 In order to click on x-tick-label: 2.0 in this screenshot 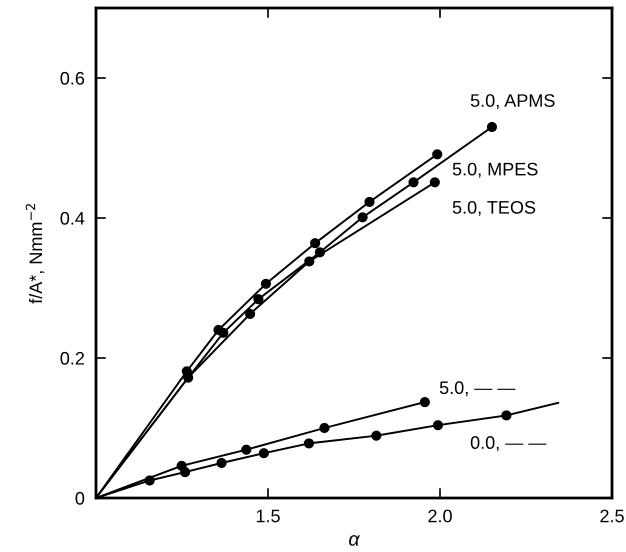, I will do `click(440, 516)`.